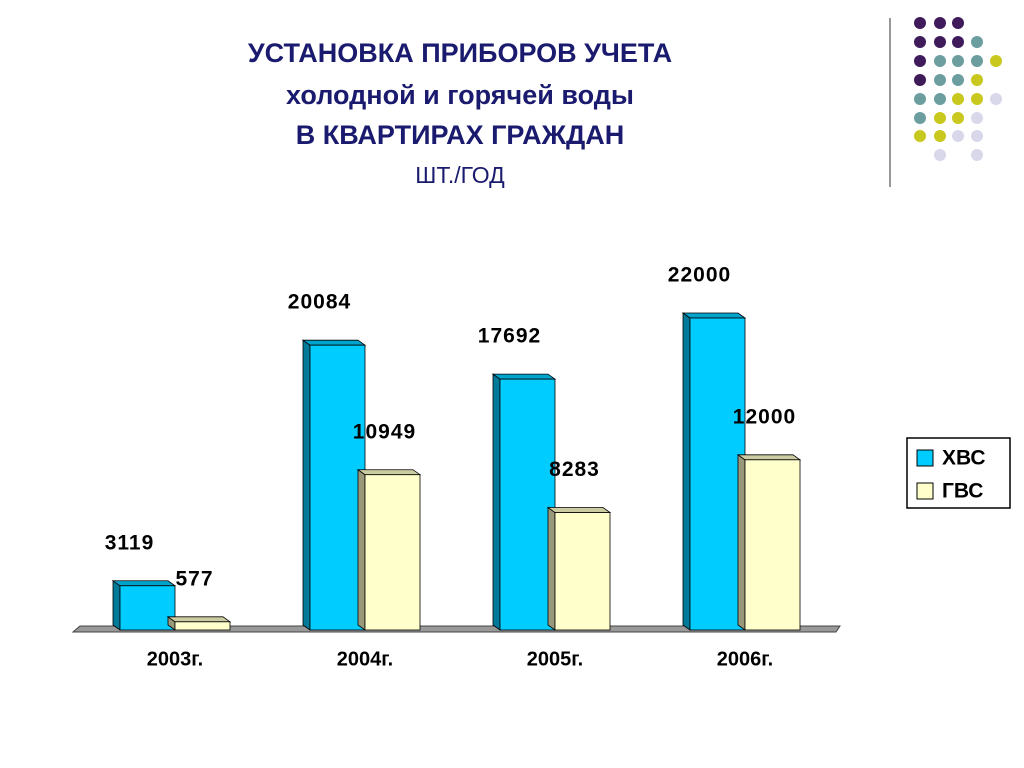 The image size is (1024, 768). Describe the element at coordinates (130, 542) in the screenshot. I see `value-label: 3119` at that location.